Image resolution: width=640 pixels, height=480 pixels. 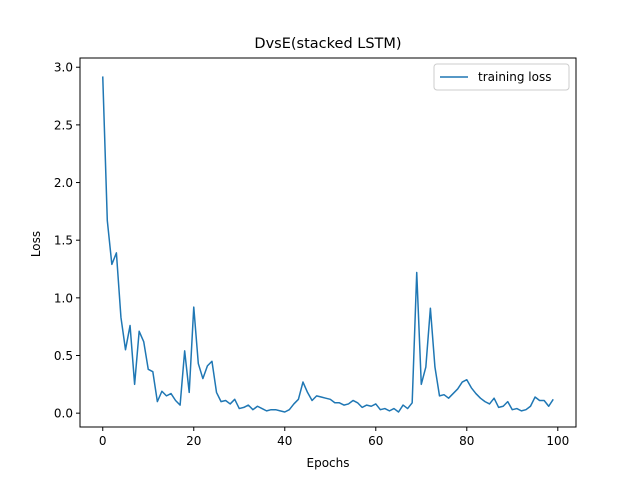 I want to click on legend-label: training loss, so click(x=514, y=77).